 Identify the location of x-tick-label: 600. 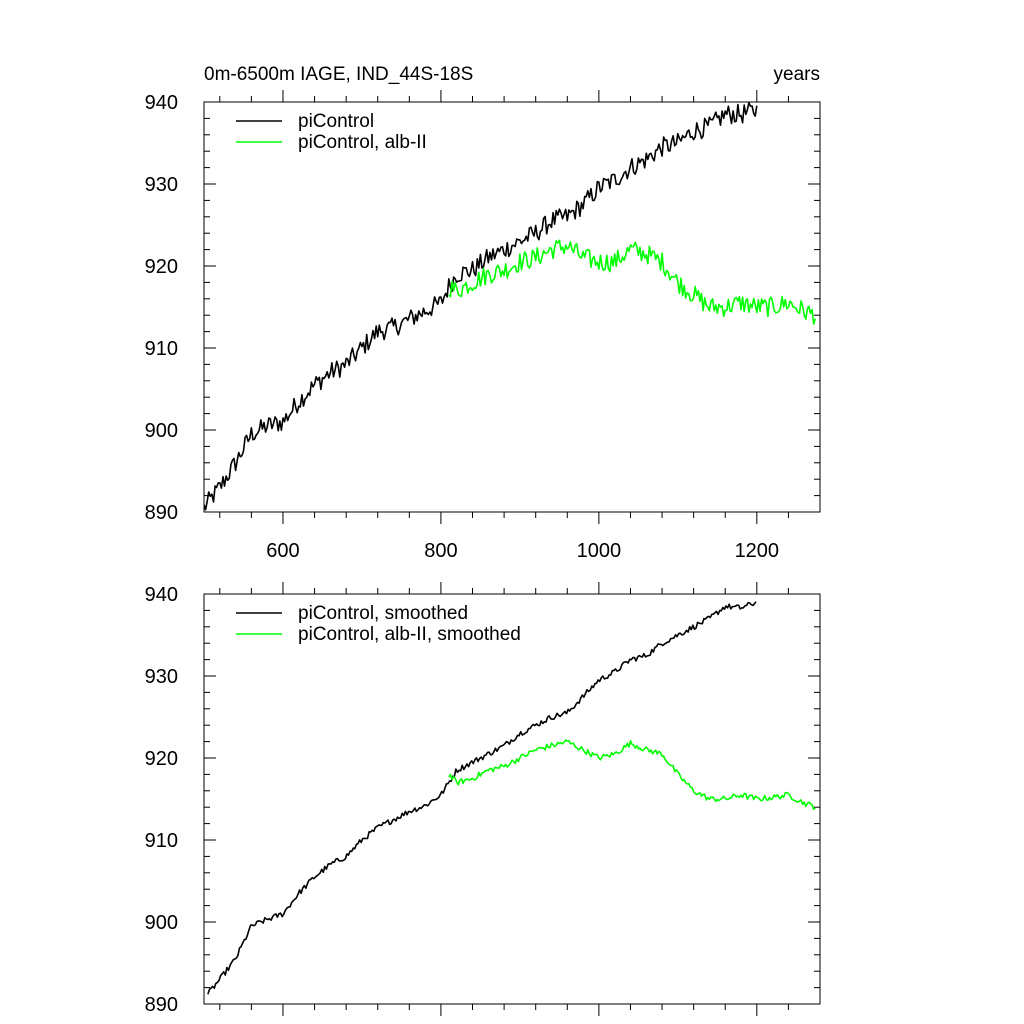
(282, 551).